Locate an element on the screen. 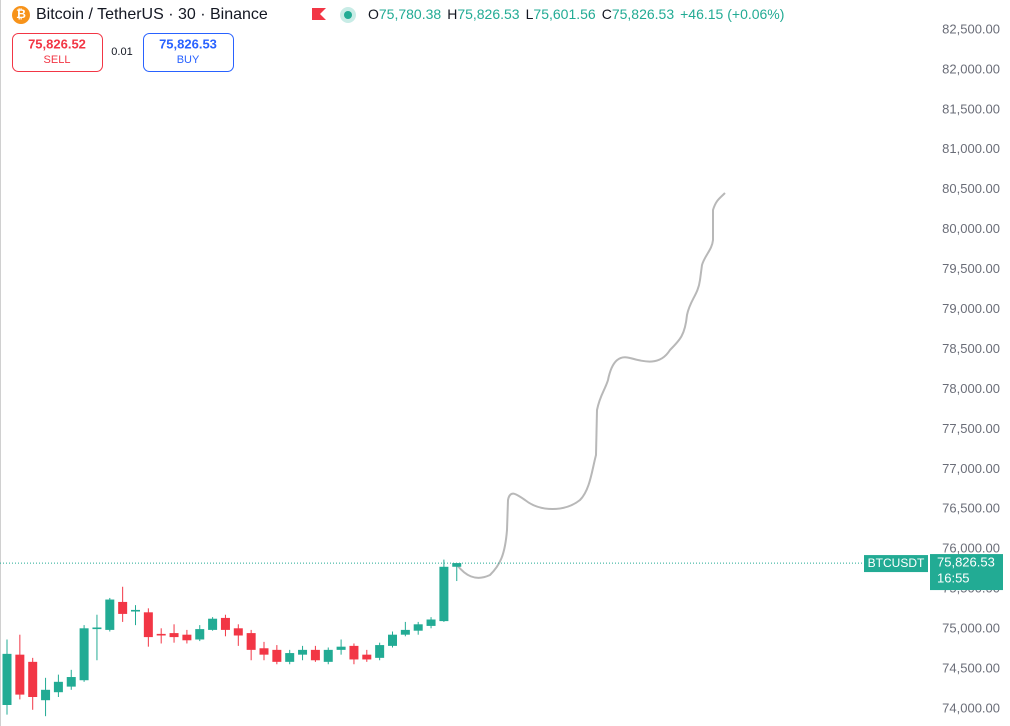  status-dot is located at coordinates (348, 15).